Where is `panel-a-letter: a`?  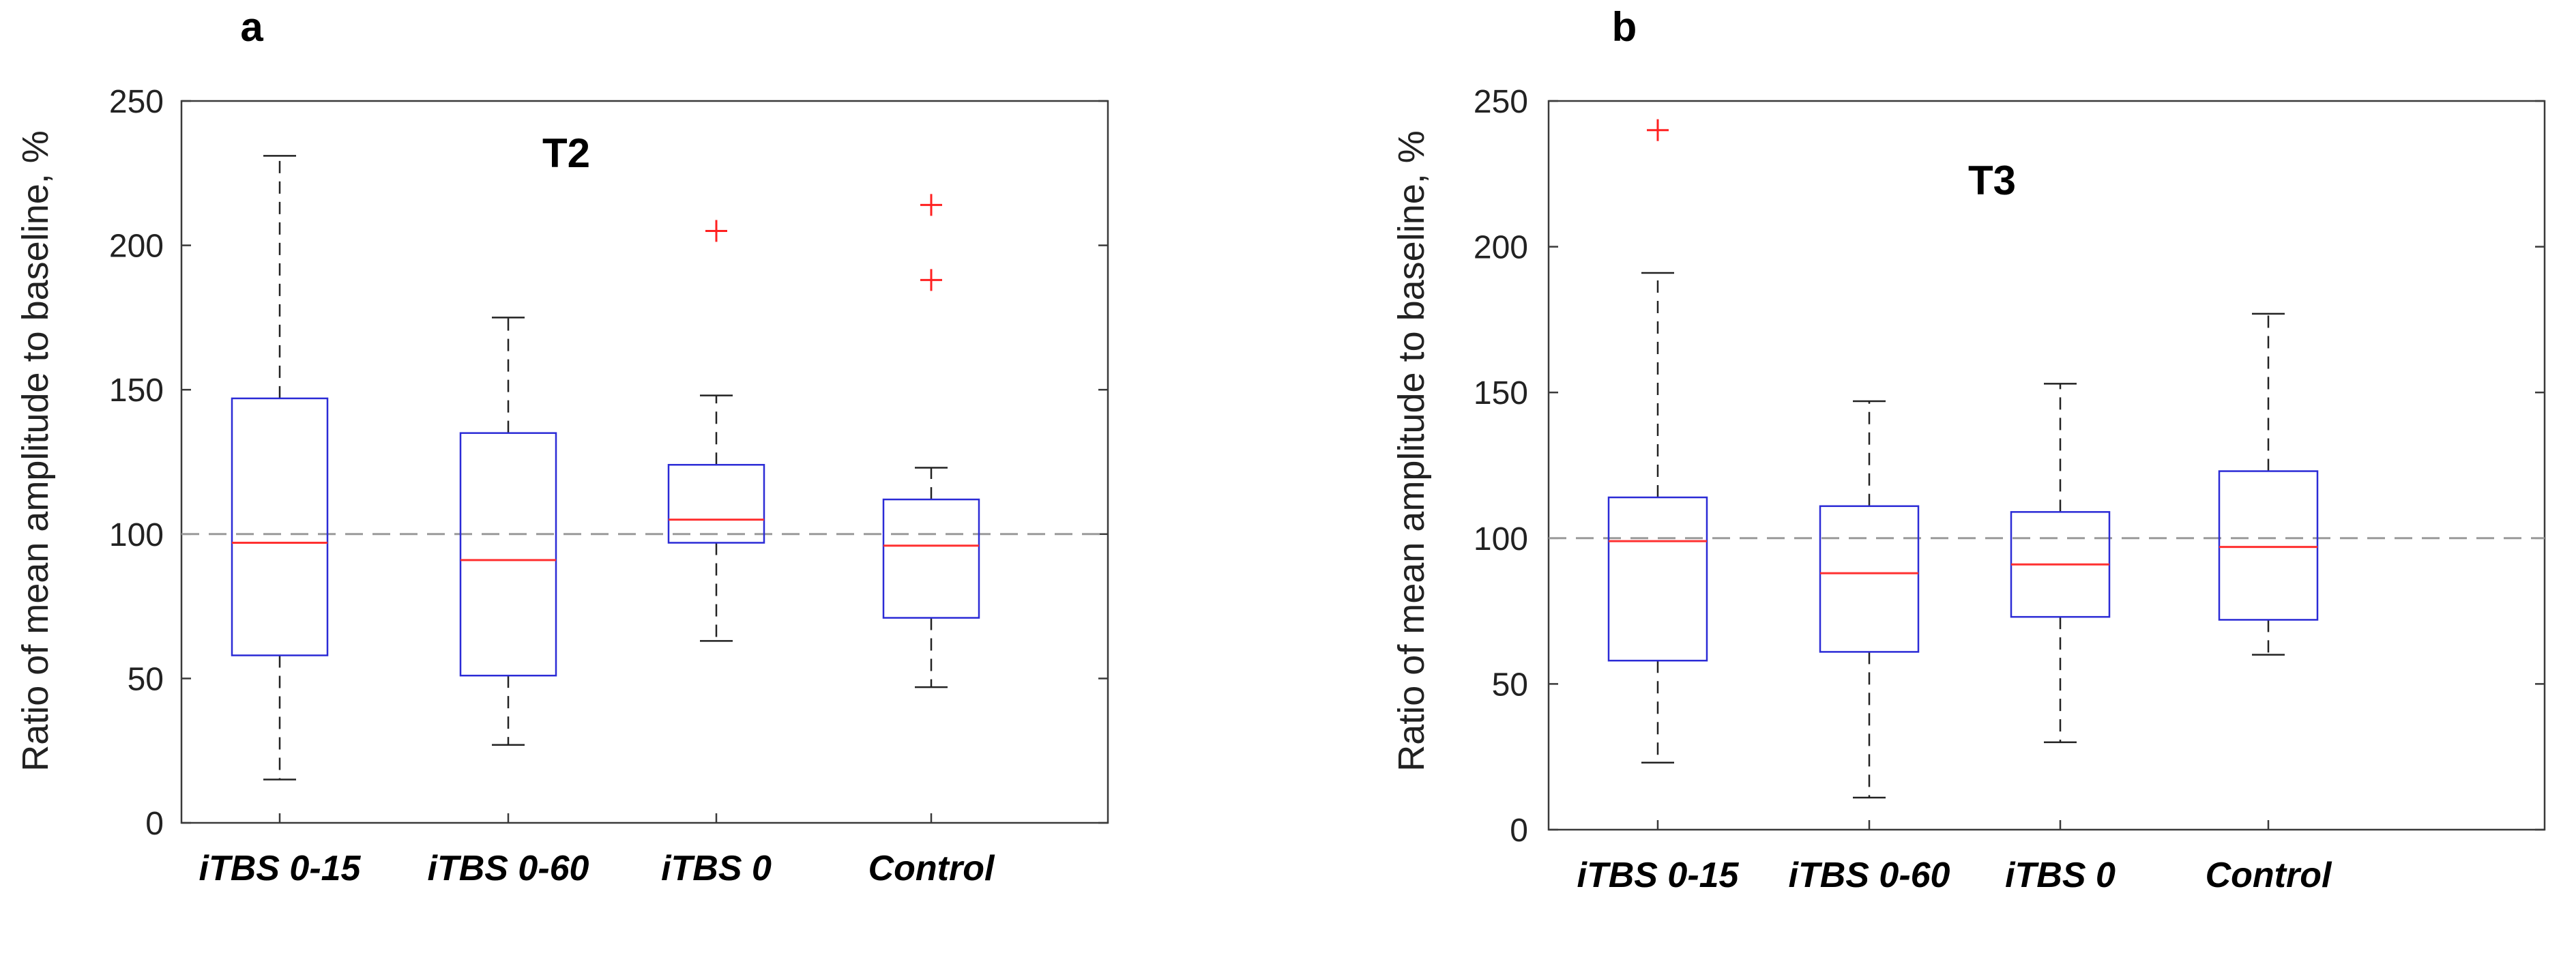 panel-a-letter: a is located at coordinates (251, 27).